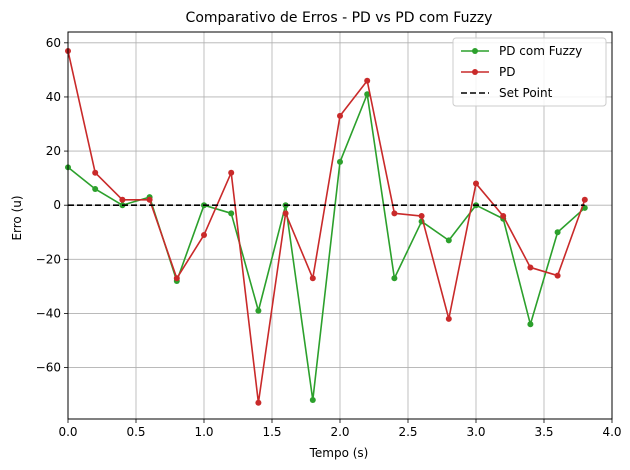 The width and height of the screenshot is (630, 470). I want to click on legend: PD com Fuzzy PD Set Point, so click(529, 72).